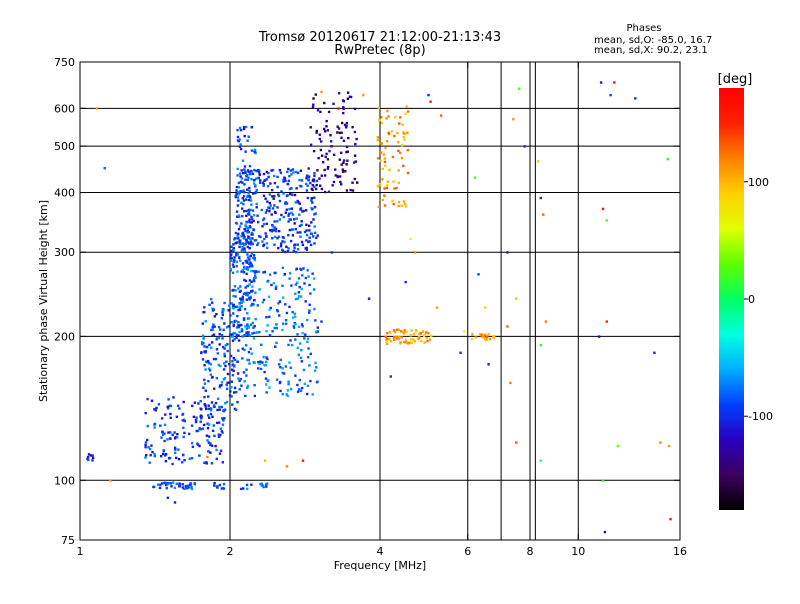  I want to click on phases-heading: Phases, so click(643, 28).